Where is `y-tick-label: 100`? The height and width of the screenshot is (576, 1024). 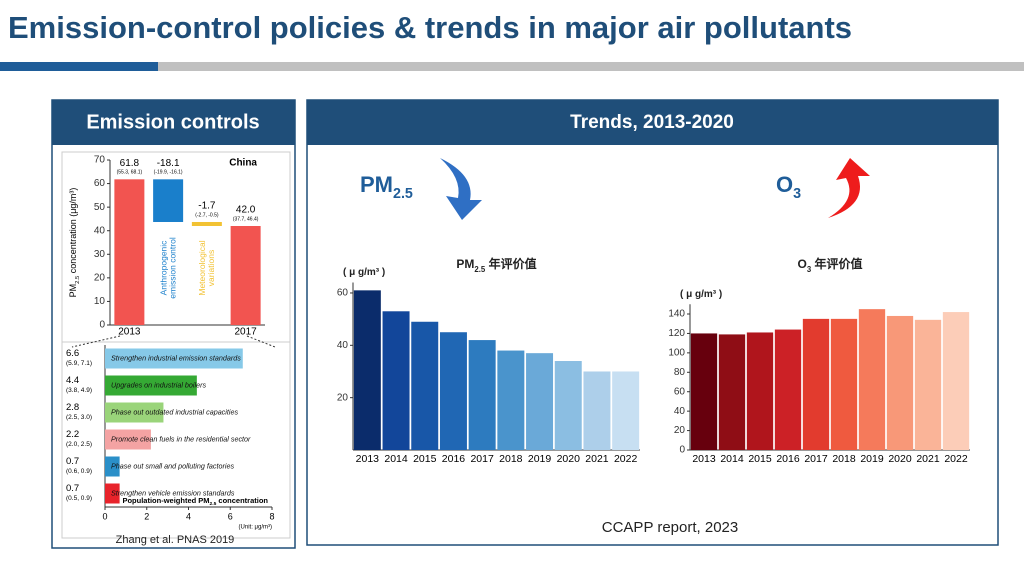
y-tick-label: 100 is located at coordinates (676, 353).